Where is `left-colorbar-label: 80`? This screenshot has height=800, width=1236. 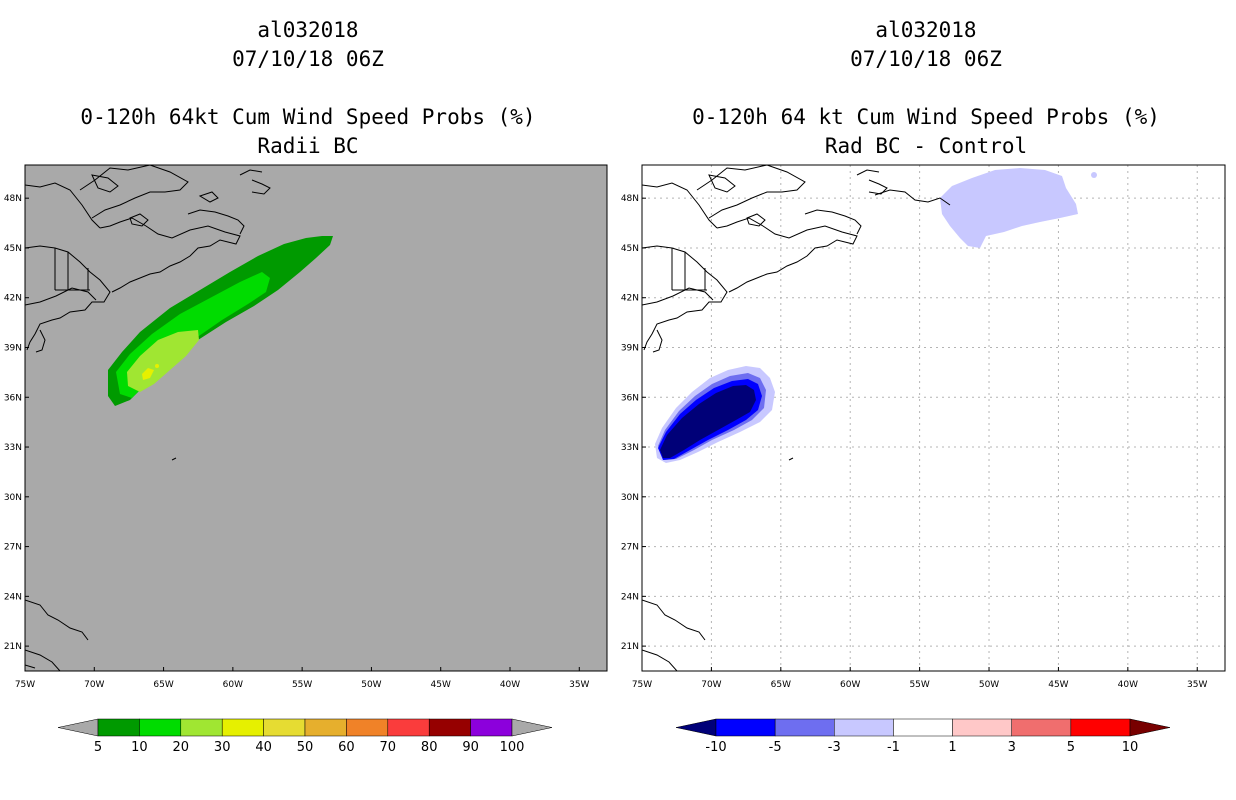
left-colorbar-label: 80 is located at coordinates (429, 747).